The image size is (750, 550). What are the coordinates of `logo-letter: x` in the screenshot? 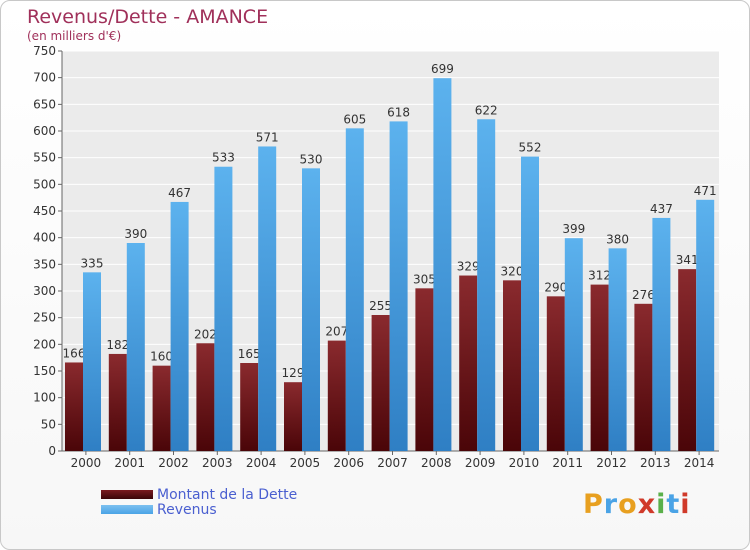 It's located at (647, 504).